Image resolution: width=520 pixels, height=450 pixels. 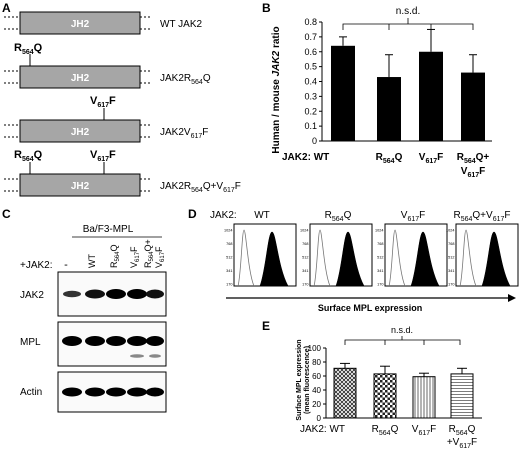 I want to click on cell-line-label: Ba/F3-MPL, so click(x=108, y=229).